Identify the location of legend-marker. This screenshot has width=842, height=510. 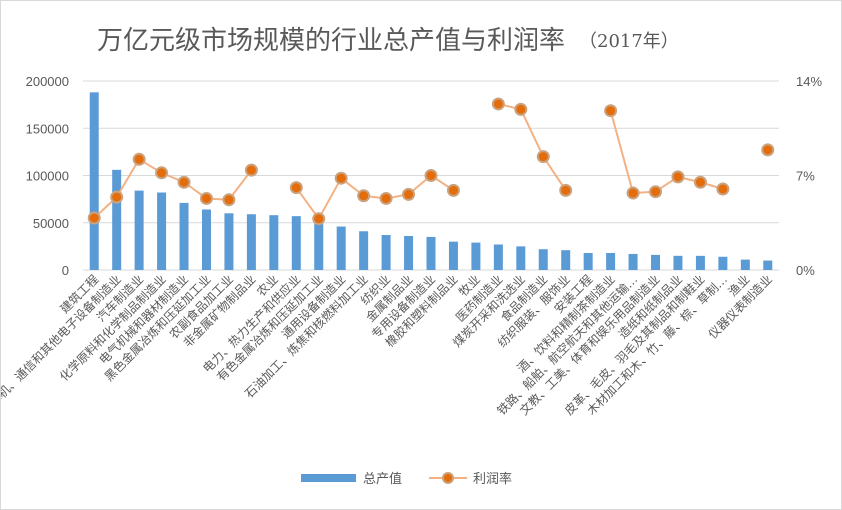
(448, 478).